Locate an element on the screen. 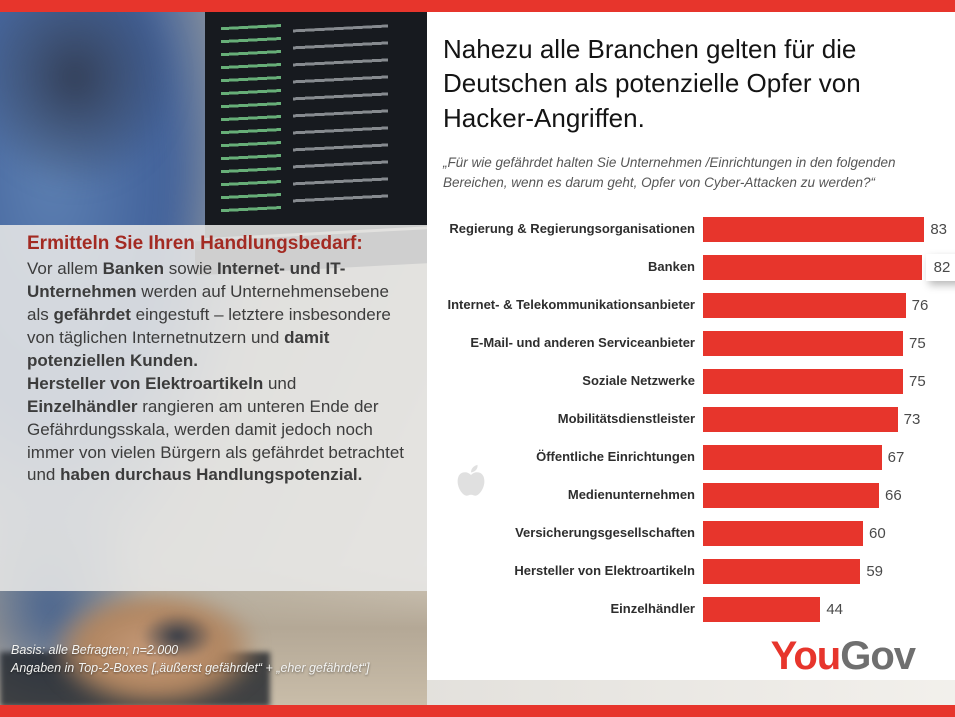  chart-bar-track: 66 is located at coordinates (823, 495).